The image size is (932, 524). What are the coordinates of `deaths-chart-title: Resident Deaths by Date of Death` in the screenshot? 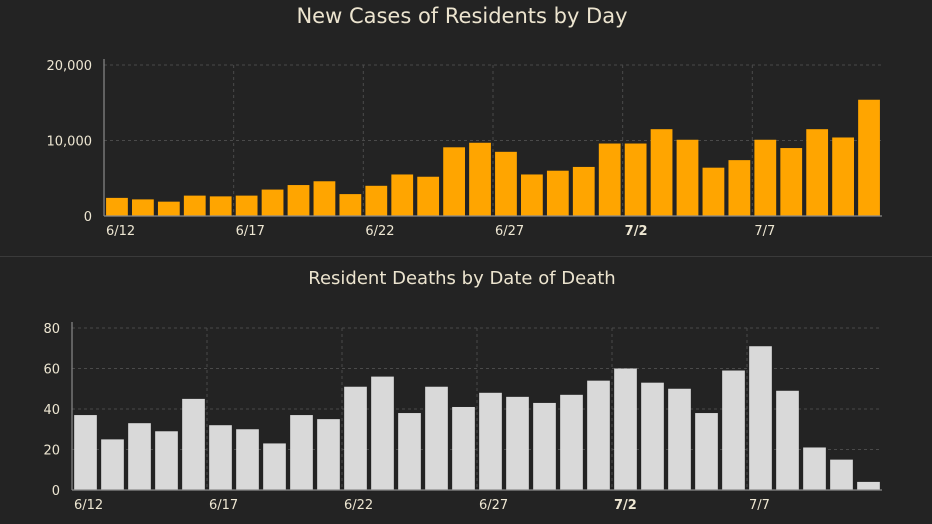 It's located at (461, 278).